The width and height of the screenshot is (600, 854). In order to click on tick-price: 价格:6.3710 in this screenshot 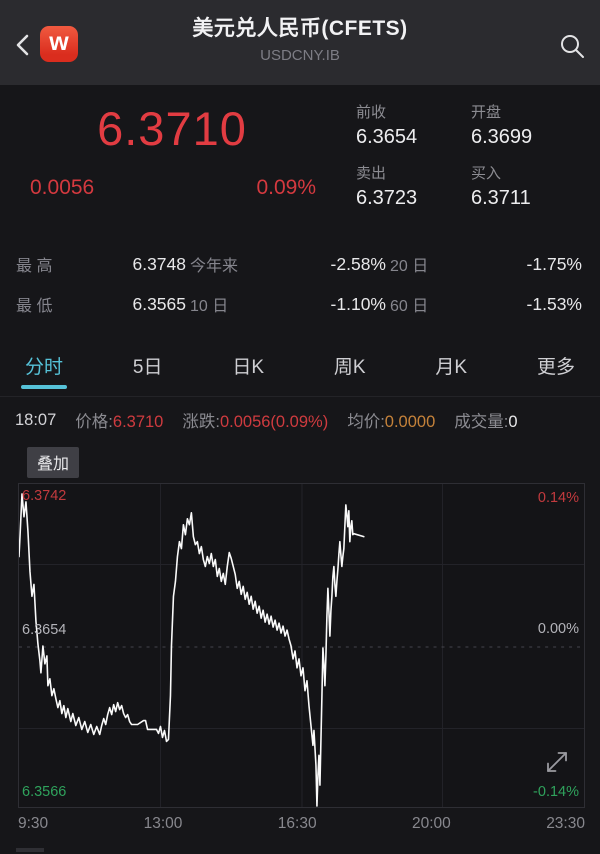, I will do `click(119, 420)`.